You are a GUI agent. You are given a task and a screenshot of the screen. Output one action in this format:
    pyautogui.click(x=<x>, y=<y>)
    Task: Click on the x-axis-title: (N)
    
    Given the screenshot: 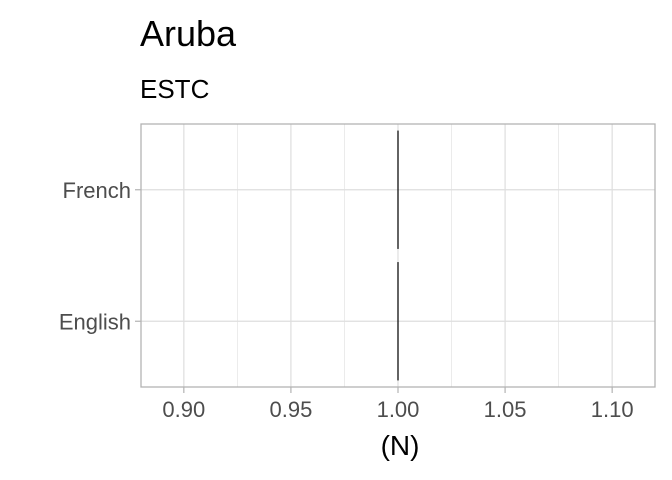 What is the action you would take?
    pyautogui.click(x=400, y=445)
    